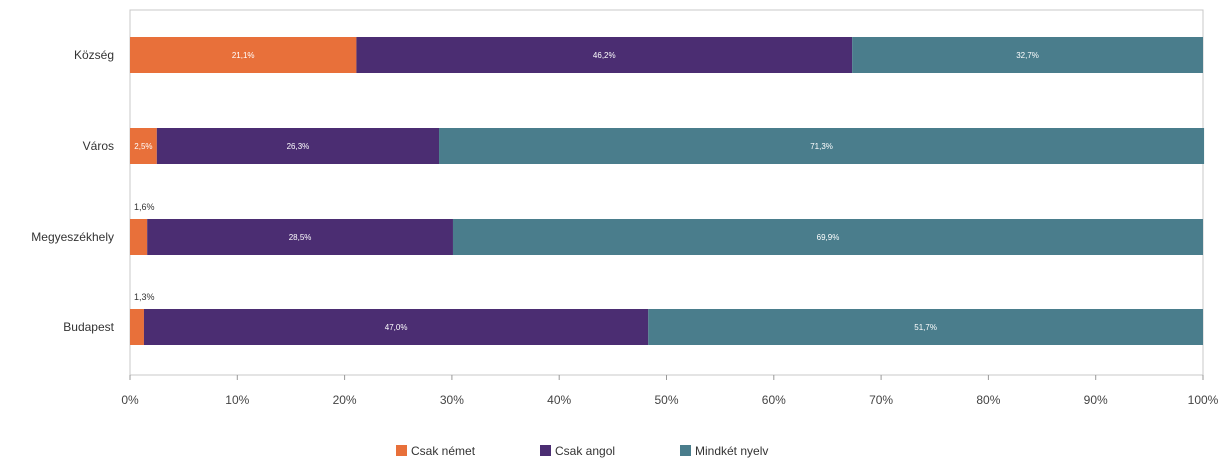 The height and width of the screenshot is (461, 1227). I want to click on category-label: Megyeszékhely, so click(72, 237).